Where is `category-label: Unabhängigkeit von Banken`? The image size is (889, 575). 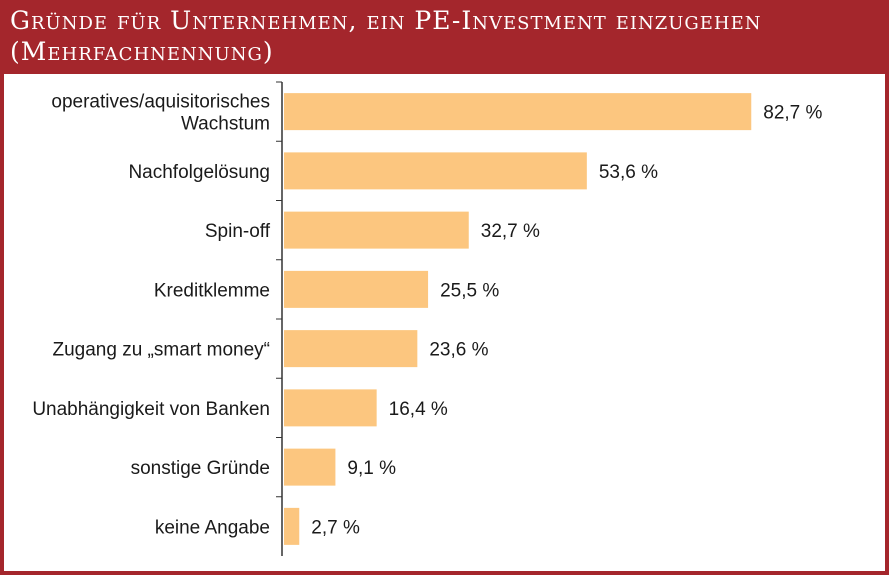
category-label: Unabhängigkeit von Banken is located at coordinates (151, 409).